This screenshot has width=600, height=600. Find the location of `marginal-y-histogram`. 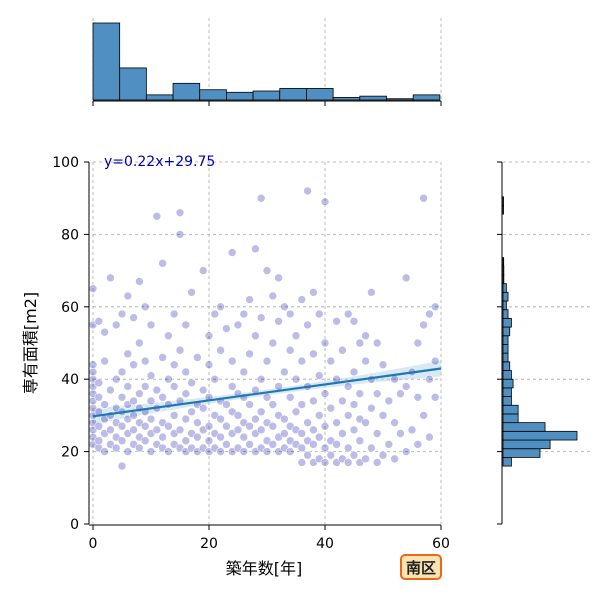

marginal-y-histogram is located at coordinates (543, 343).